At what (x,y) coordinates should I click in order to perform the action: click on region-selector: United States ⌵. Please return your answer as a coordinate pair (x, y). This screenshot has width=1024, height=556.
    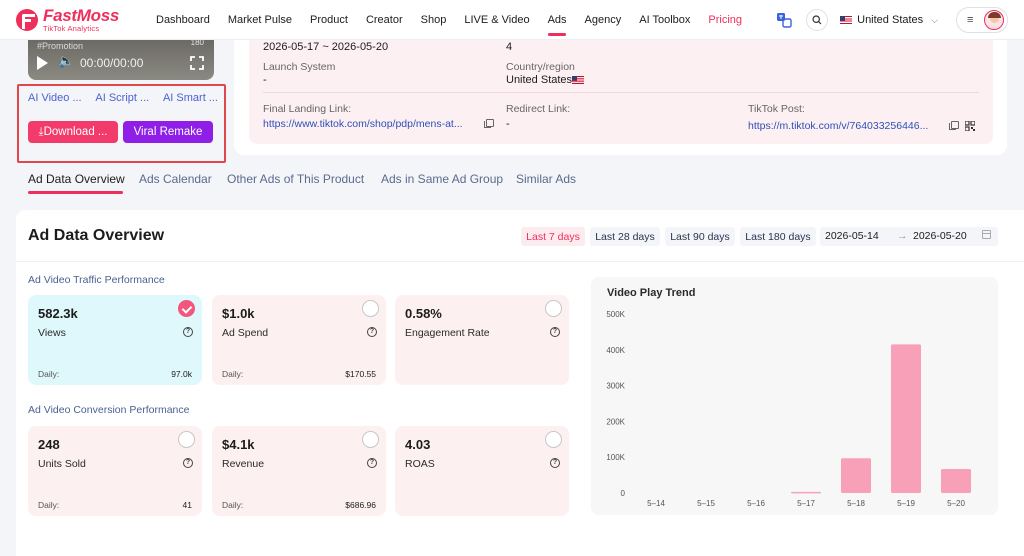
    Looking at the image, I should click on (889, 20).